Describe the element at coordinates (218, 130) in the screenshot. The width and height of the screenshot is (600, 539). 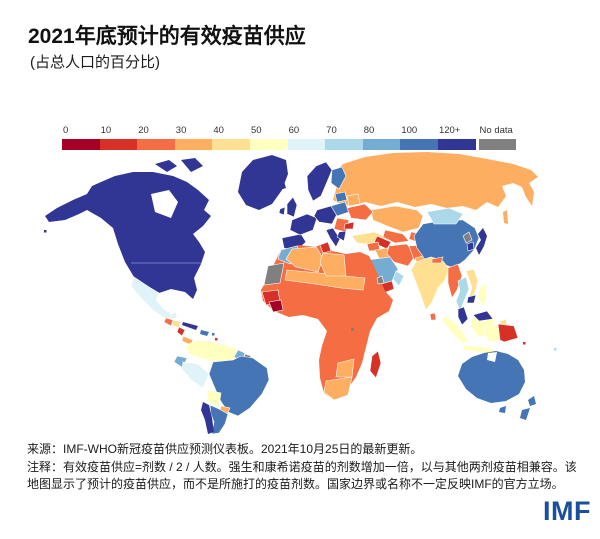
I see `legend-bin-label: 40` at that location.